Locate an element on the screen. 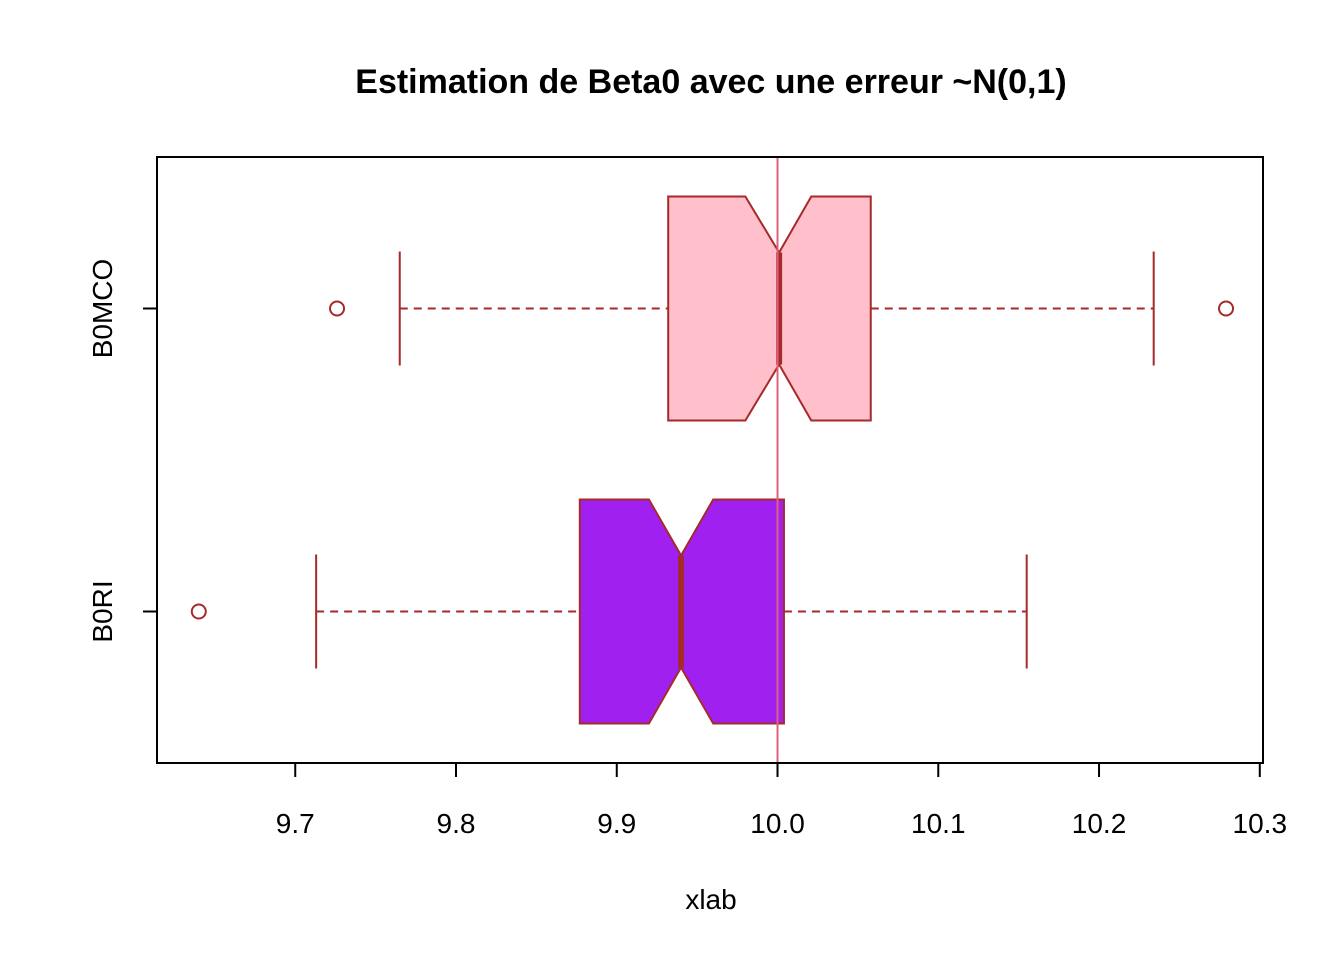 Image resolution: width=1344 pixels, height=960 pixels. y-axis: B0RI B0MCO is located at coordinates (122, 451).